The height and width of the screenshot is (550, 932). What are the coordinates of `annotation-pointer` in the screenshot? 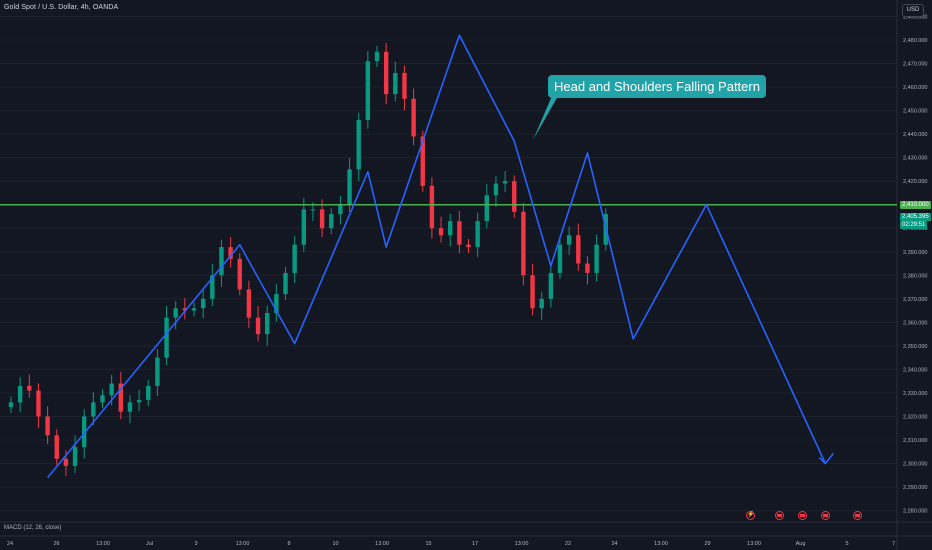 It's located at (545, 118).